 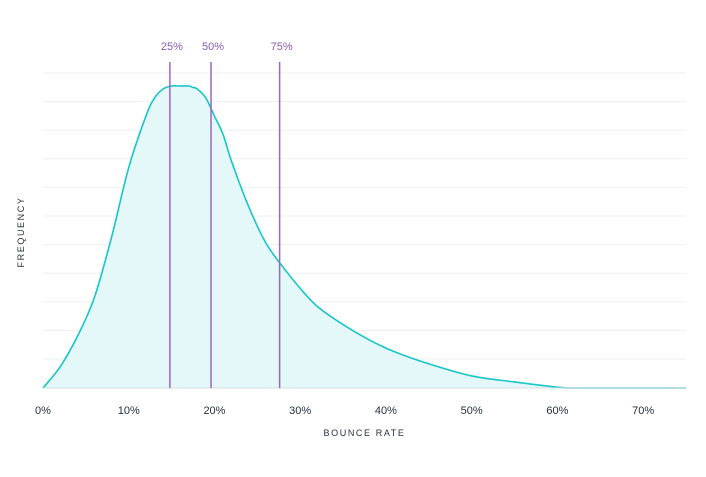 What do you see at coordinates (557, 411) in the screenshot?
I see `x-tick-label: 60%` at bounding box center [557, 411].